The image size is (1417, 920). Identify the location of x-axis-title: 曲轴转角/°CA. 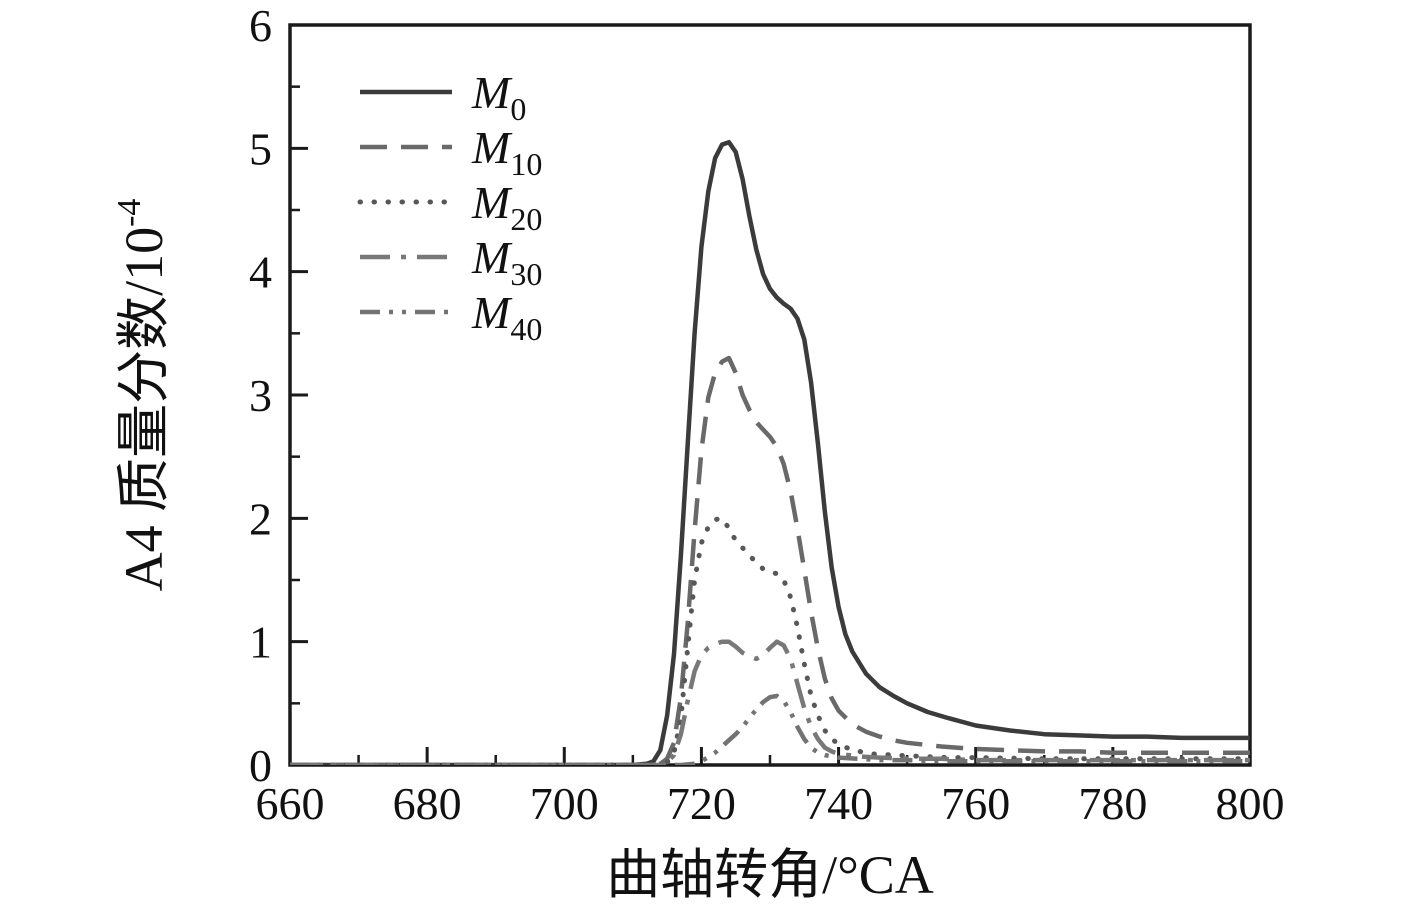
(770, 875).